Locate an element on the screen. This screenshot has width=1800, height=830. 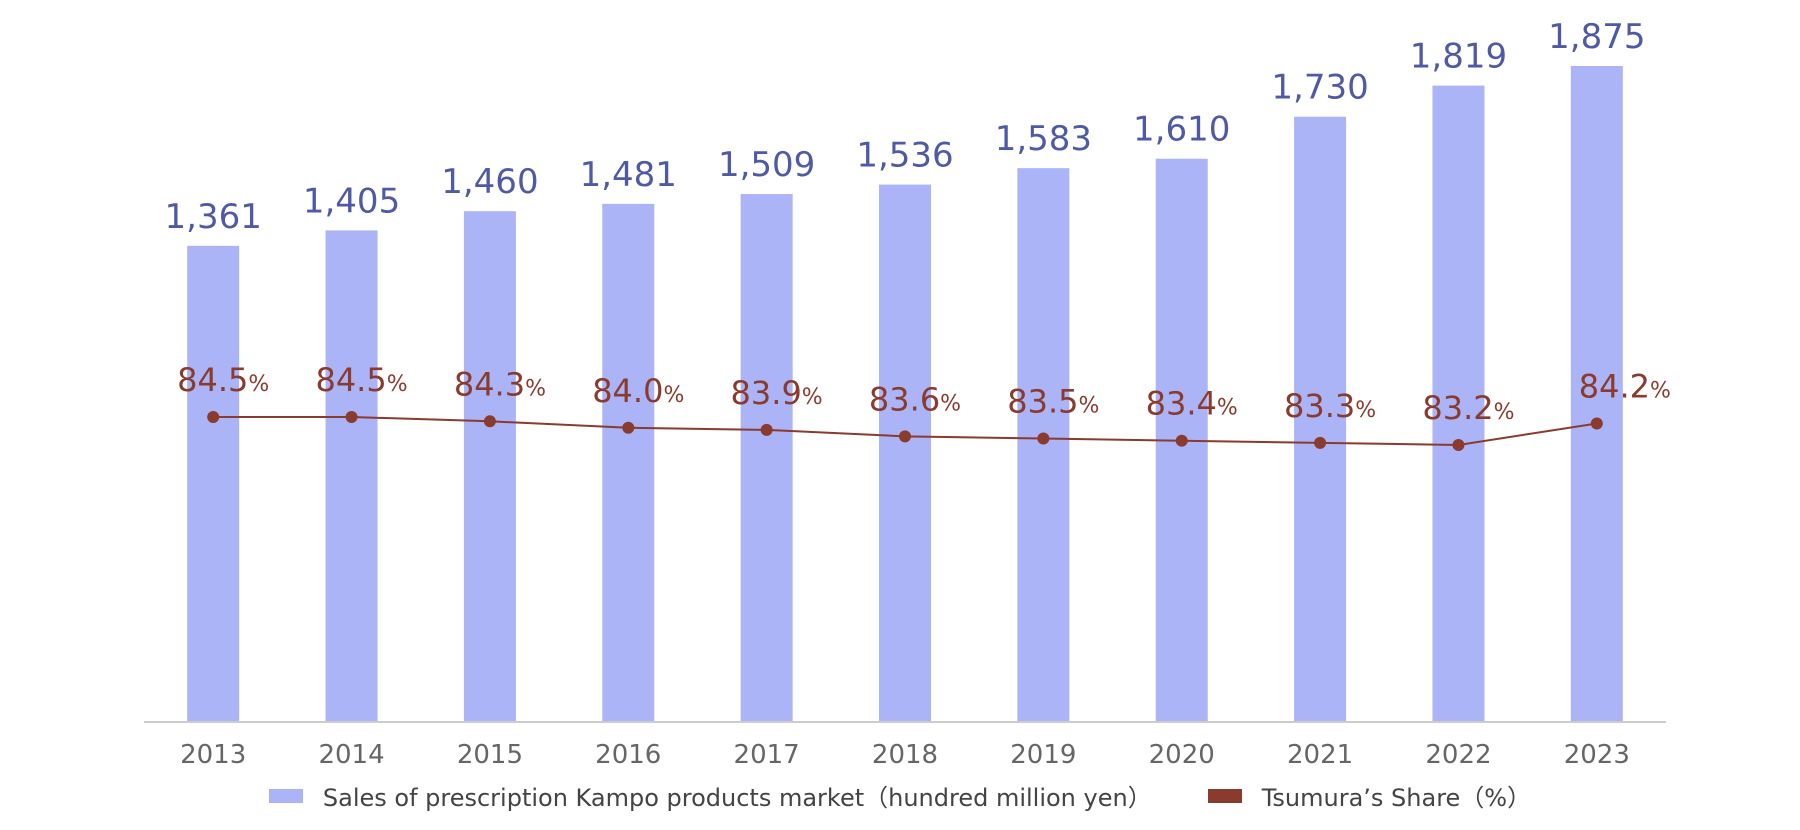
legend-item-share: Tsumura’s Share（%） is located at coordinates (1369, 795).